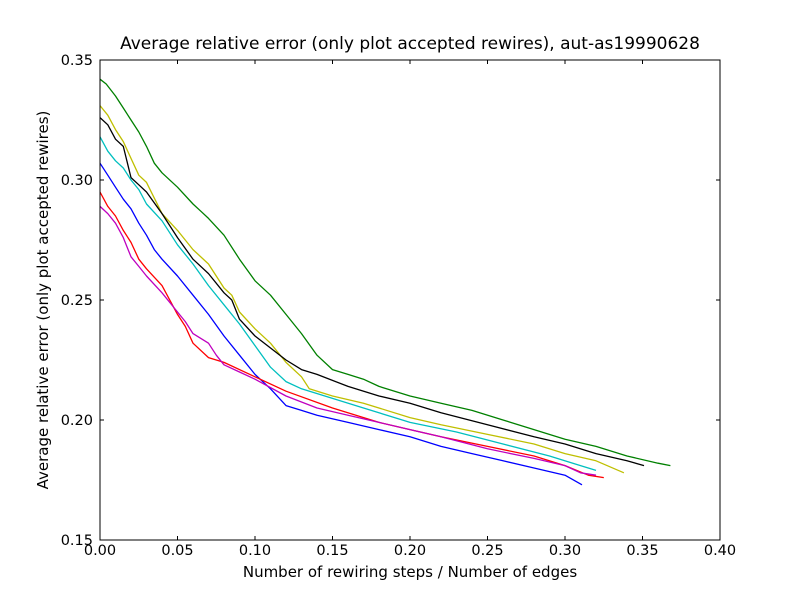 This screenshot has height=600, width=800. I want to click on x-tick-label: 0.20, so click(410, 551).